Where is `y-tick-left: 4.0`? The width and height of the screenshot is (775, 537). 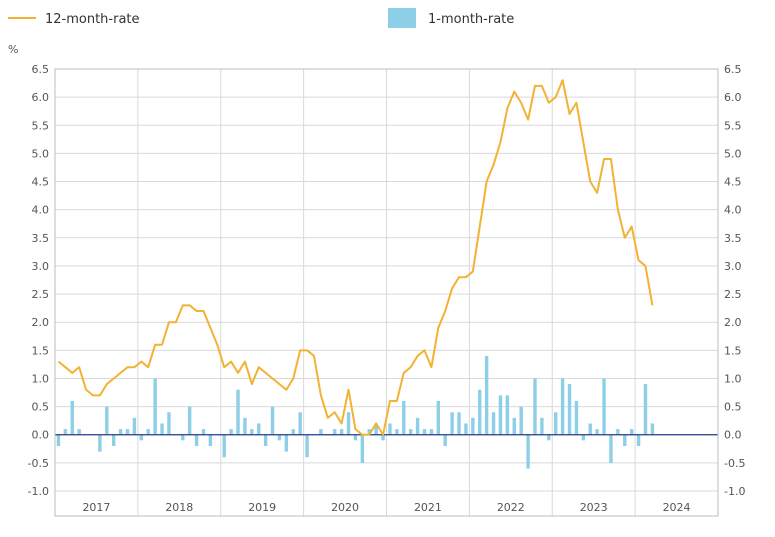 y-tick-left: 4.0 is located at coordinates (41, 210).